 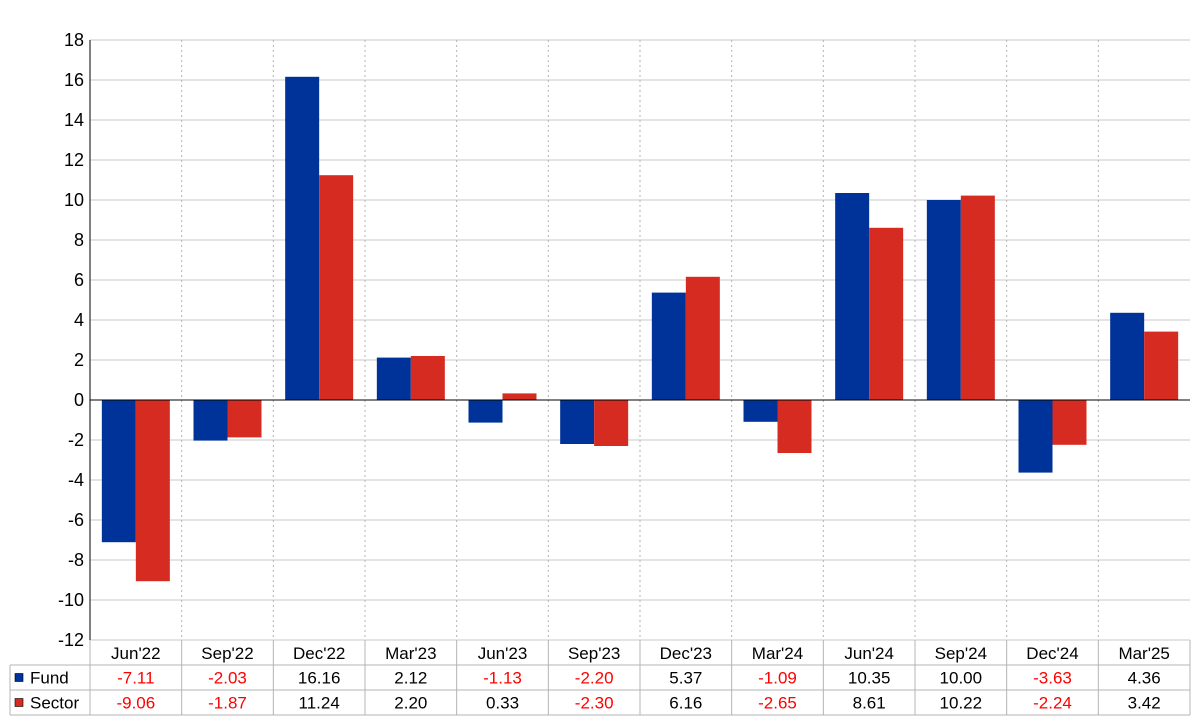 I want to click on data-label-sector-8: 8.61, so click(x=869, y=703).